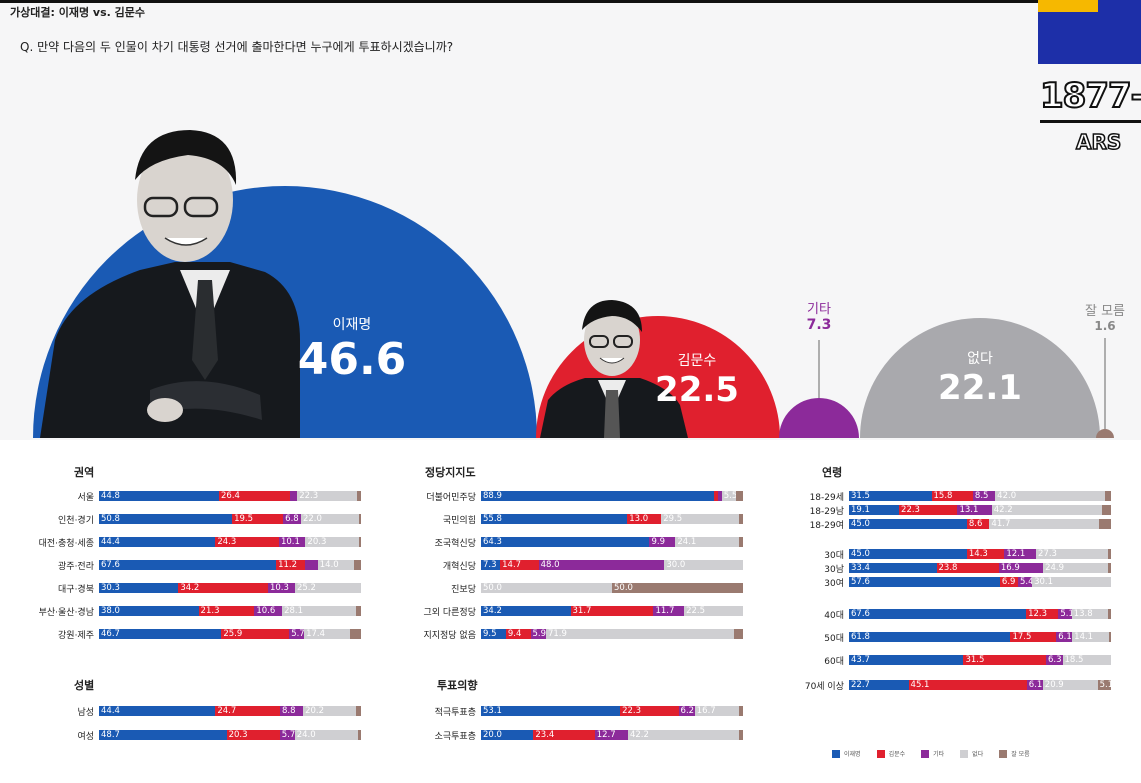 This screenshot has height=783, width=1141. What do you see at coordinates (1090, 121) in the screenshot?
I see `phone-underline` at bounding box center [1090, 121].